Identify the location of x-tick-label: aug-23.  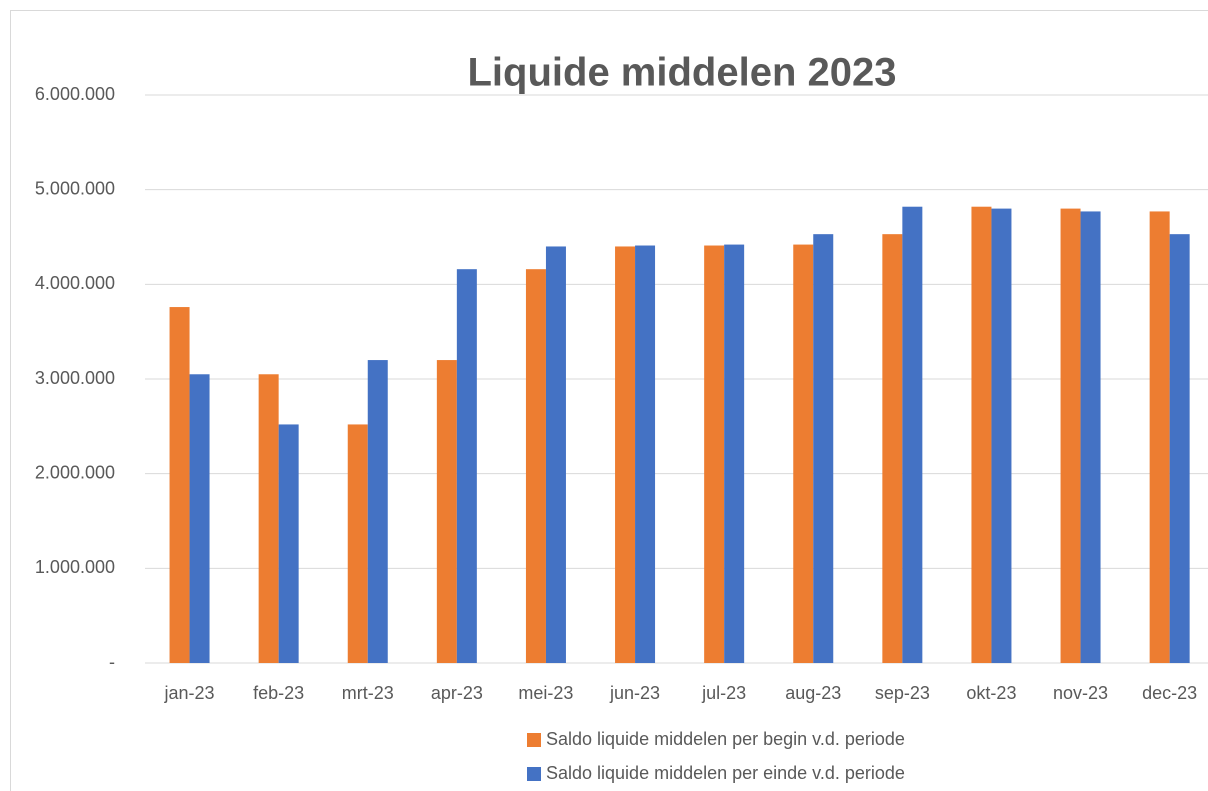
(813, 693).